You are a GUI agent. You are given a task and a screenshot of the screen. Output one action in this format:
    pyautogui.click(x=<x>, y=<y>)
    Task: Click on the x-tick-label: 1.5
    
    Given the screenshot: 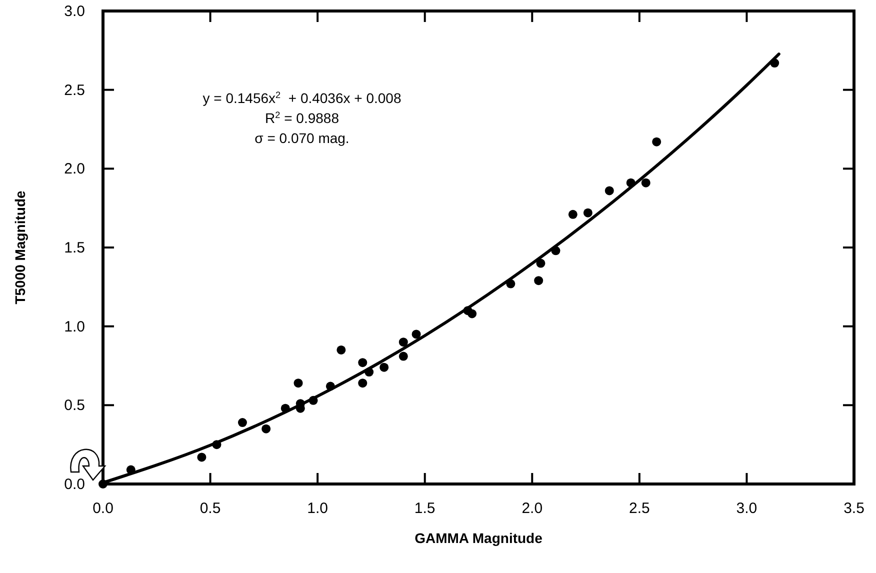 What is the action you would take?
    pyautogui.click(x=425, y=508)
    